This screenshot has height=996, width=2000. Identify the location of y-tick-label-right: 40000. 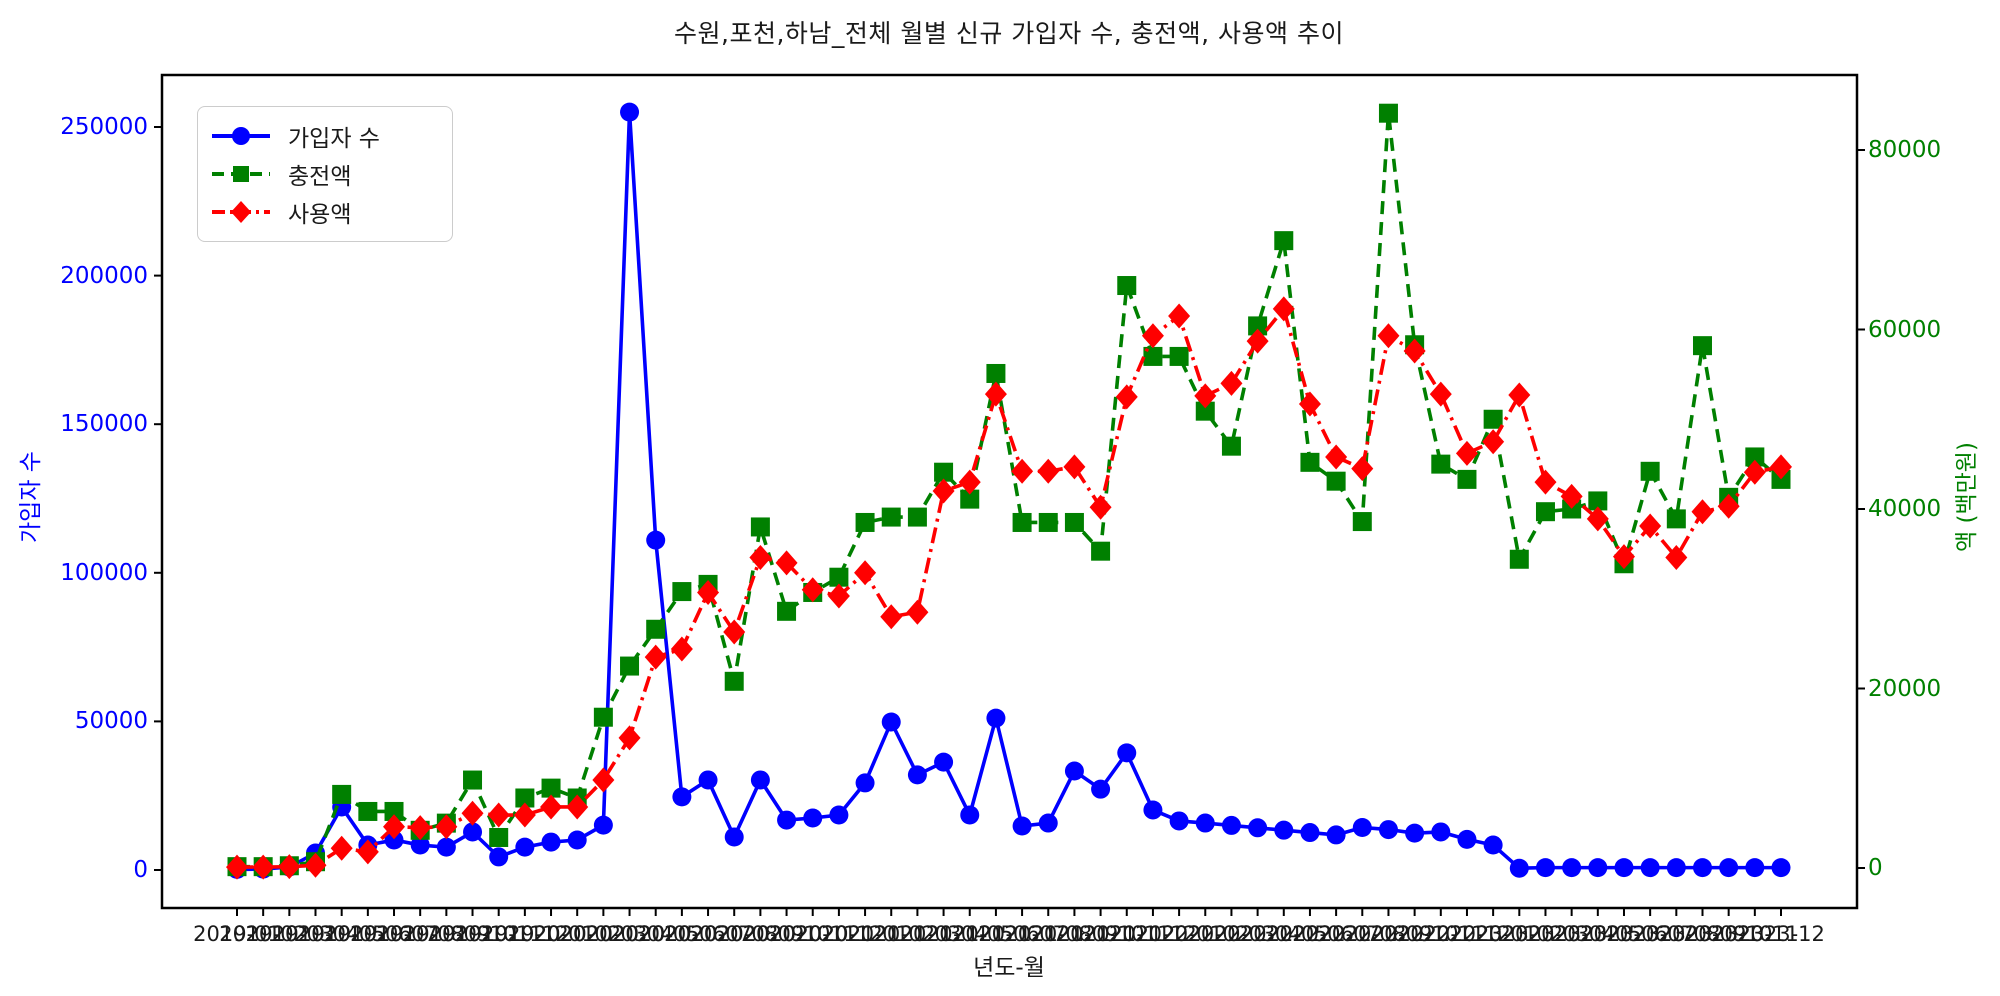
(1905, 509).